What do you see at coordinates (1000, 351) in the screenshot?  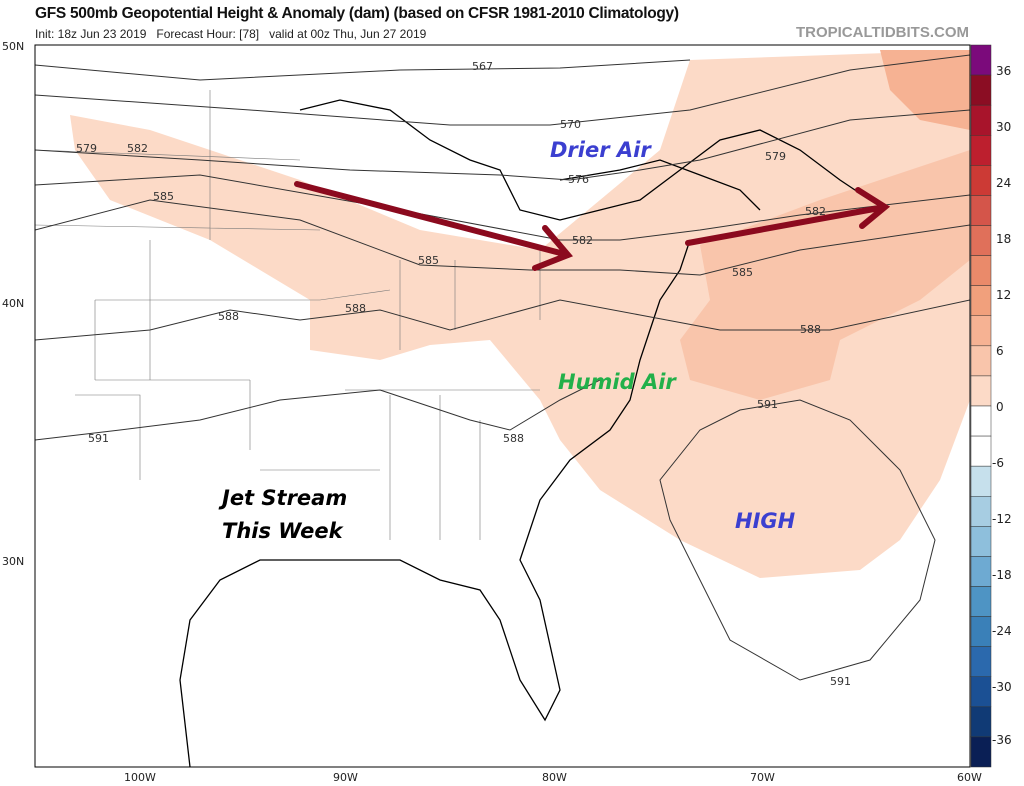 I see `colorbar-tick: 6` at bounding box center [1000, 351].